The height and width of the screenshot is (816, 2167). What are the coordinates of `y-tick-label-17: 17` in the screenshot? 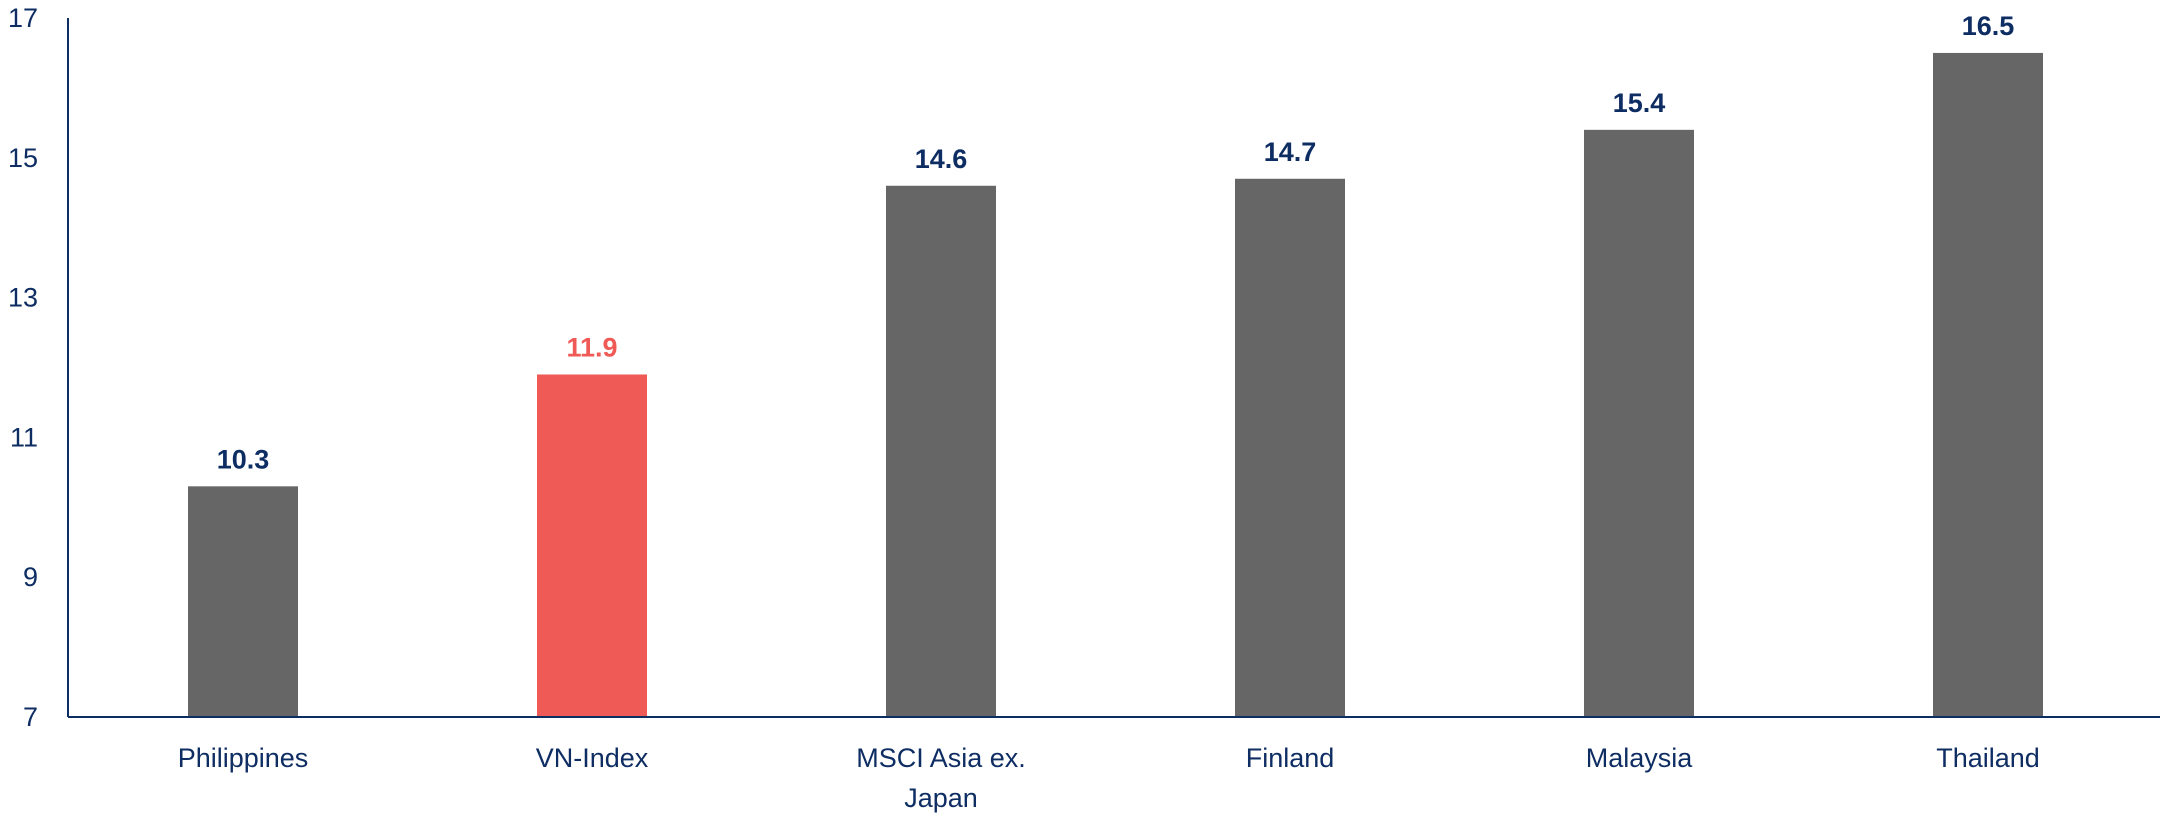 It's located at (23, 18).